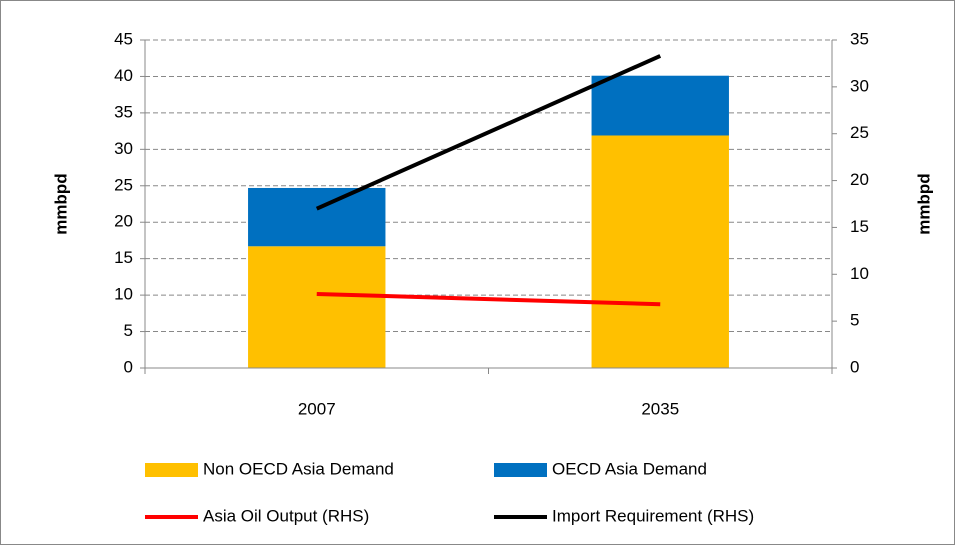 The image size is (955, 545). Describe the element at coordinates (859, 85) in the screenshot. I see `y2-tick-label: 30` at that location.